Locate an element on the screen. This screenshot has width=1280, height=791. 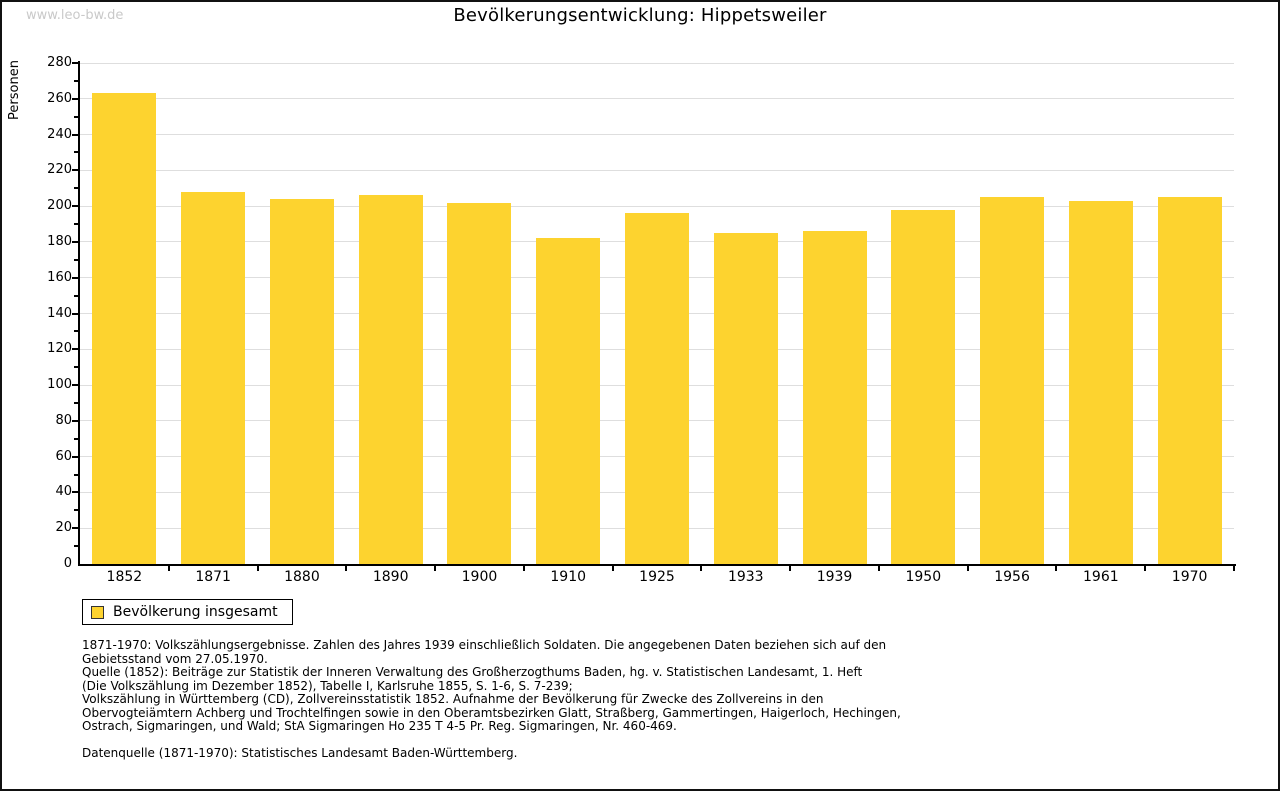
x-tick-label: 1900 is located at coordinates (479, 577).